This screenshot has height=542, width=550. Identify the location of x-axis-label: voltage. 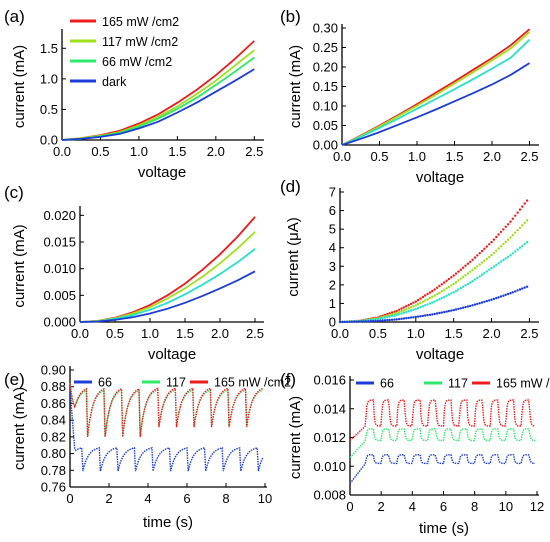
(162, 172).